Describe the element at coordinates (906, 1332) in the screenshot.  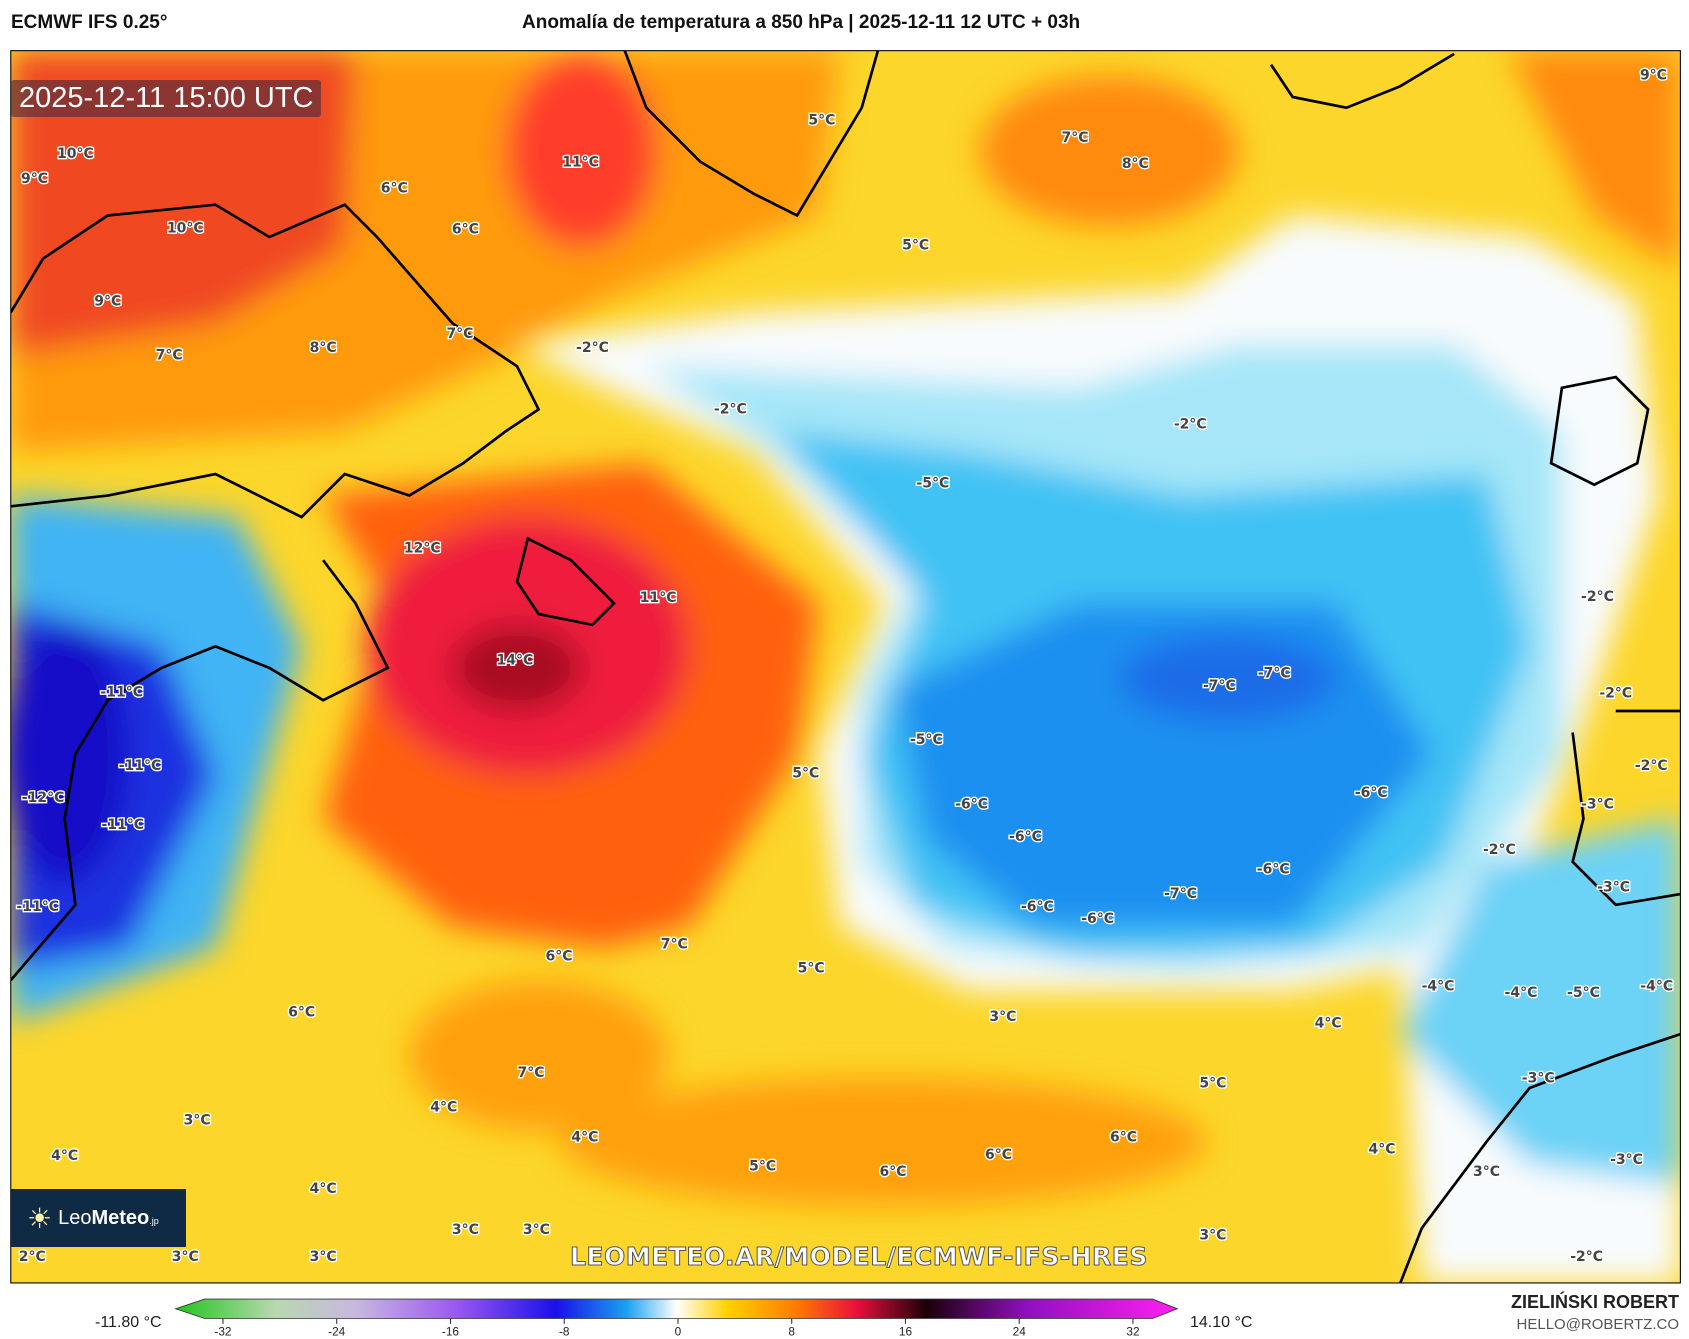
I see `colorbar-tick-label: 16` at that location.